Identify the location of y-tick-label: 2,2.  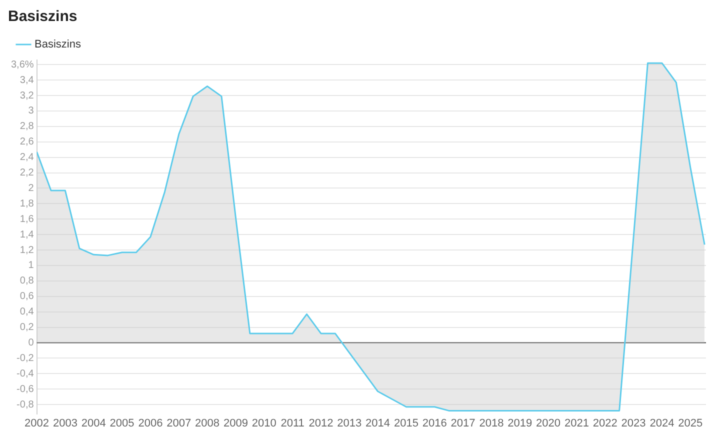
(27, 173).